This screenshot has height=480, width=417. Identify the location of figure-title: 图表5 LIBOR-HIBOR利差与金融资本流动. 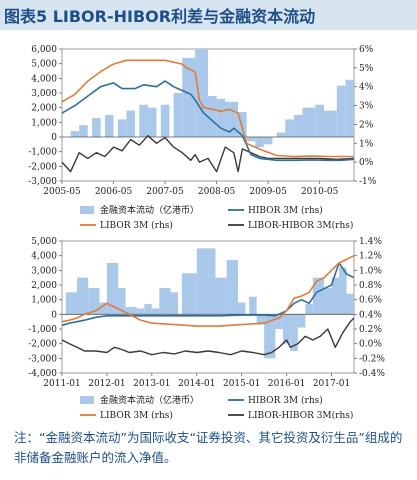
(160, 16).